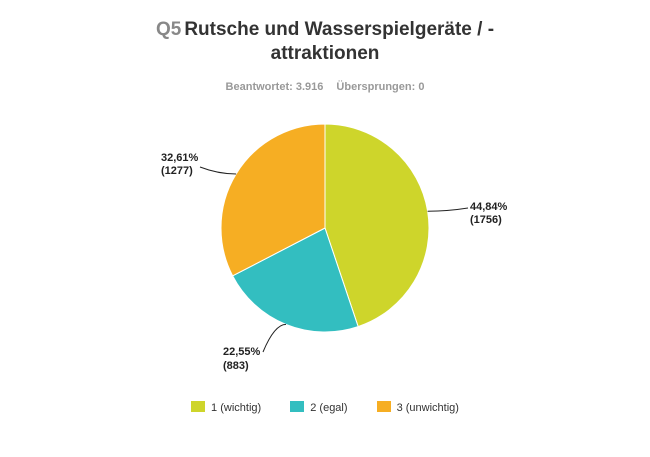 The image size is (650, 457). Describe the element at coordinates (427, 408) in the screenshot. I see `legend-label-3: 3 (unwichtig)` at that location.